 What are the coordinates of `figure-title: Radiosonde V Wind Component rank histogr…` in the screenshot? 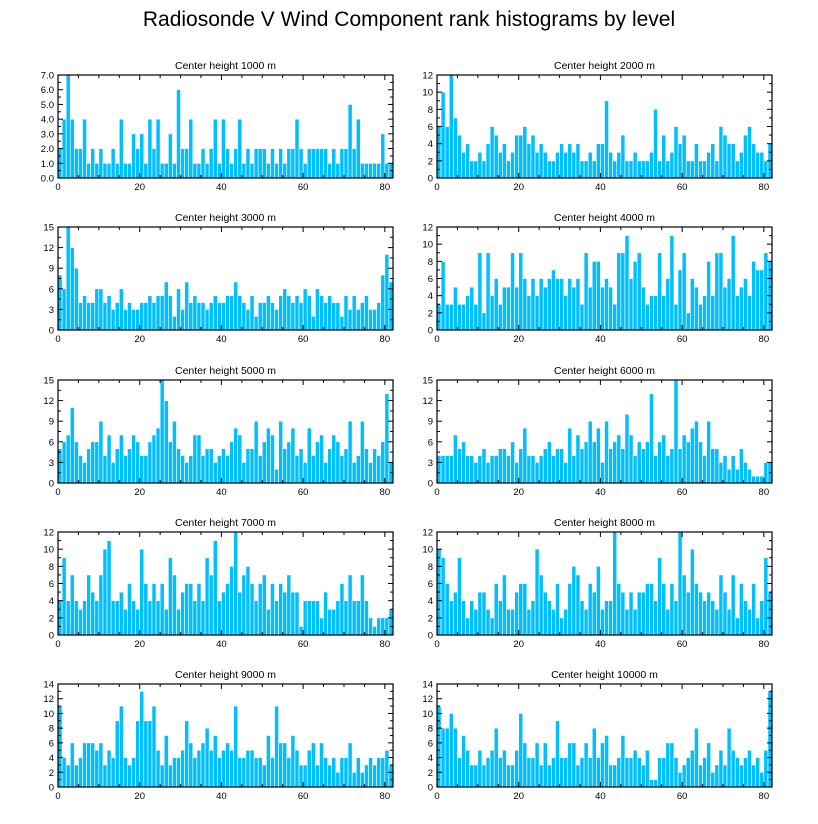 It's located at (409, 19).